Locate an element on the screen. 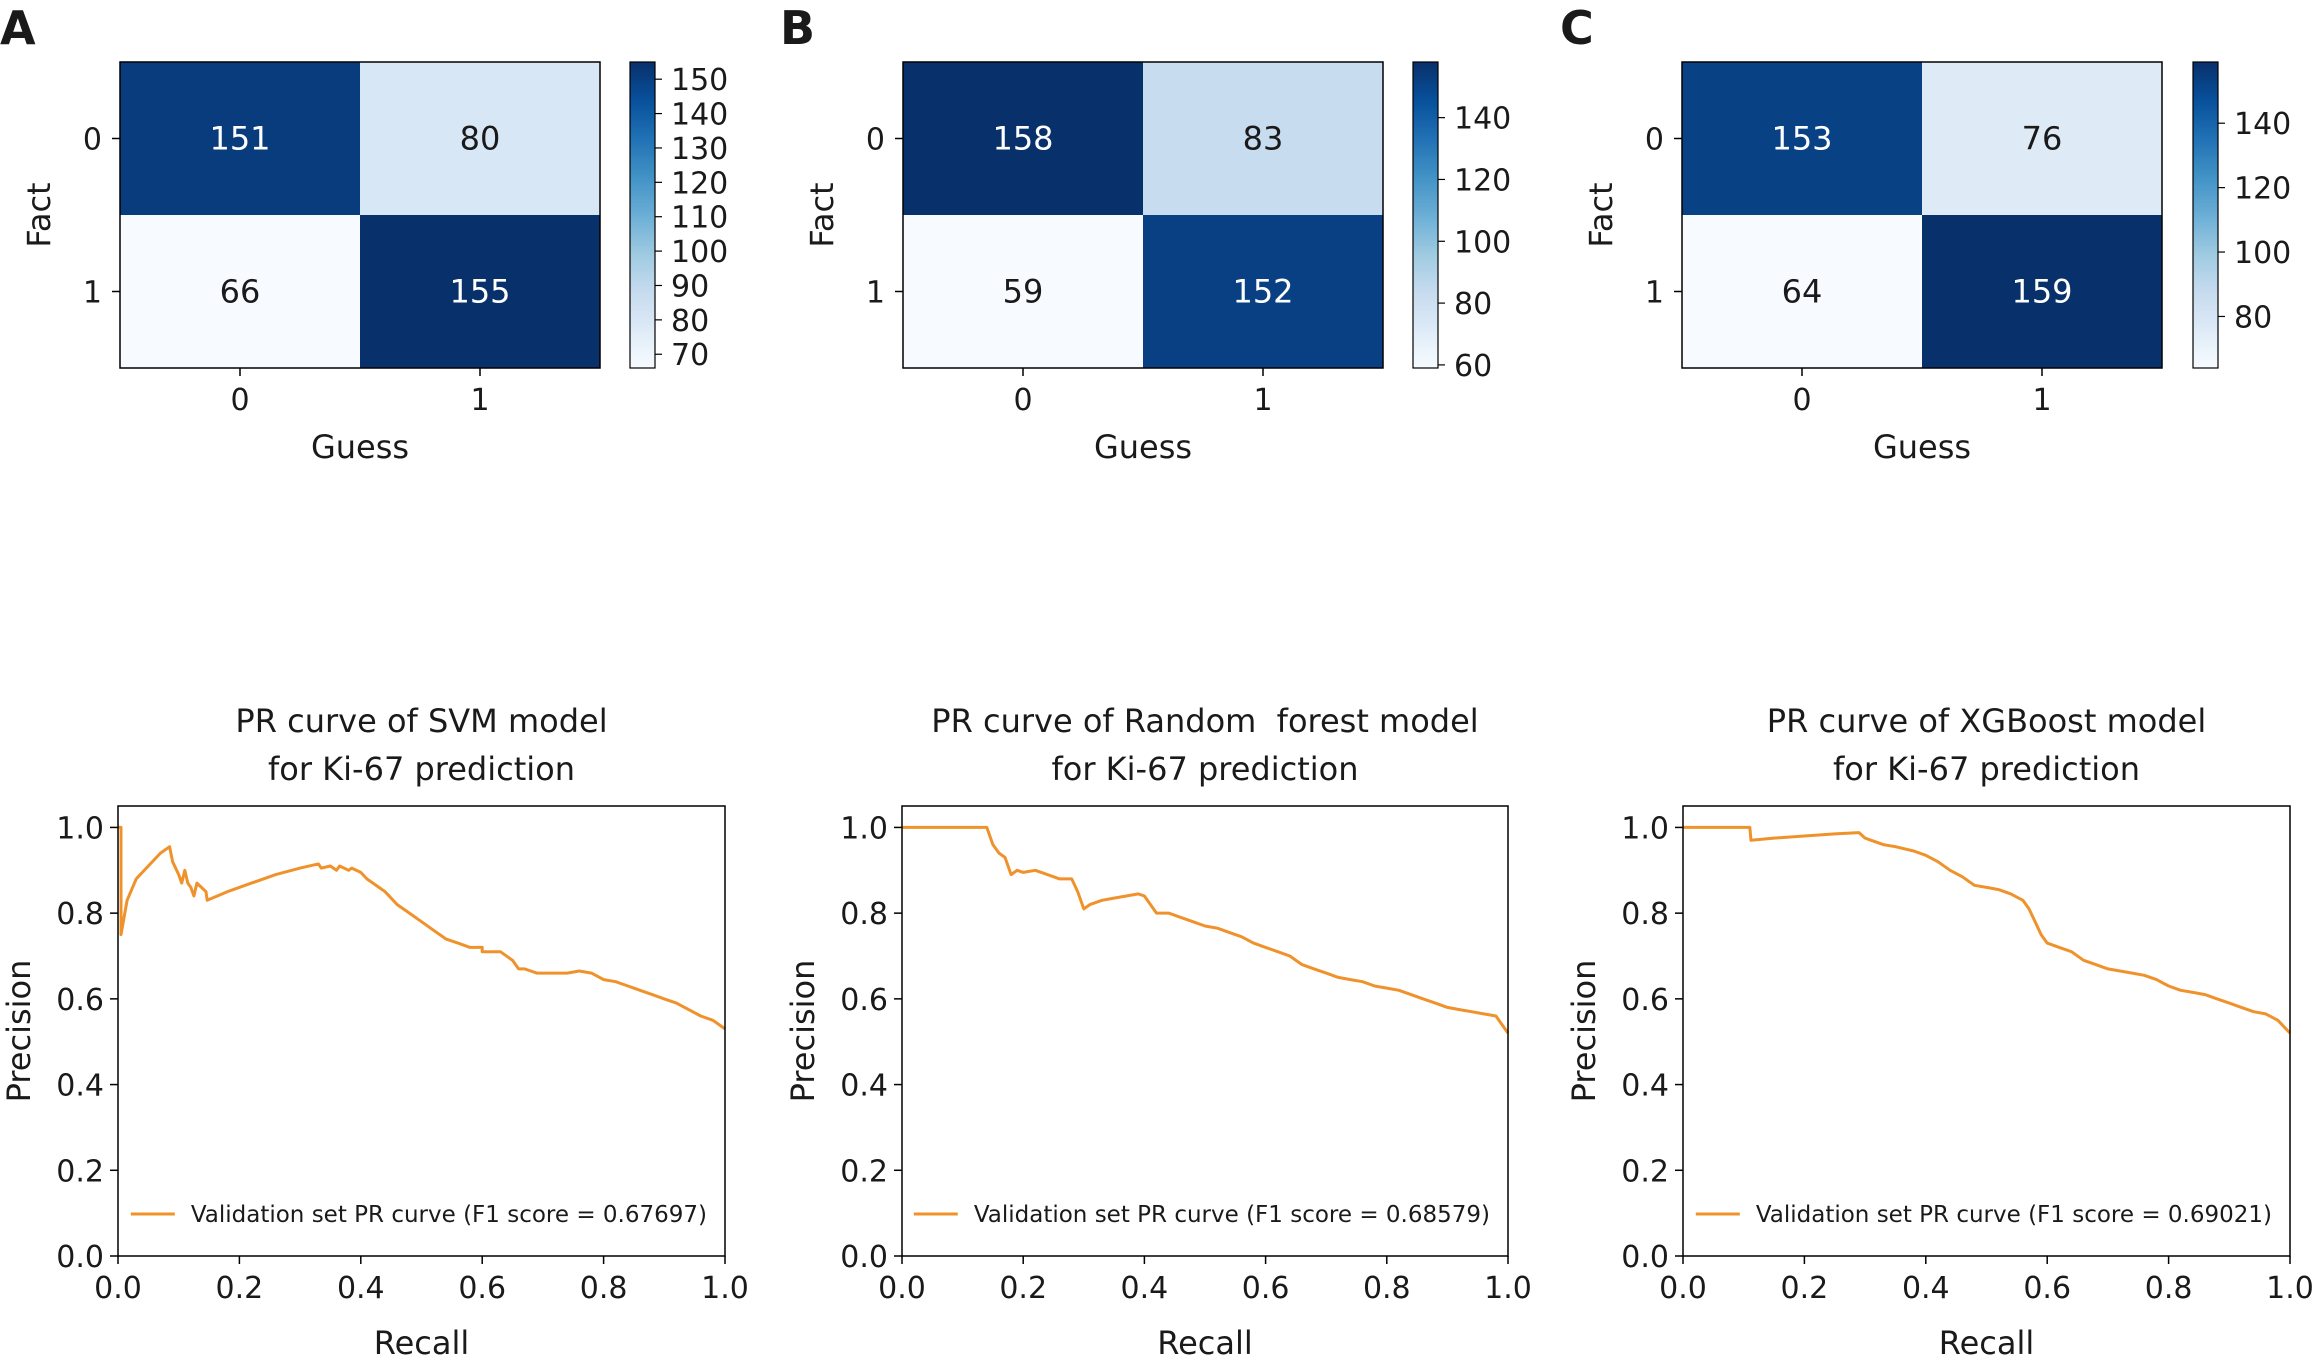 Image resolution: width=2314 pixels, height=1371 pixels. cell-value: 59 is located at coordinates (1023, 292).